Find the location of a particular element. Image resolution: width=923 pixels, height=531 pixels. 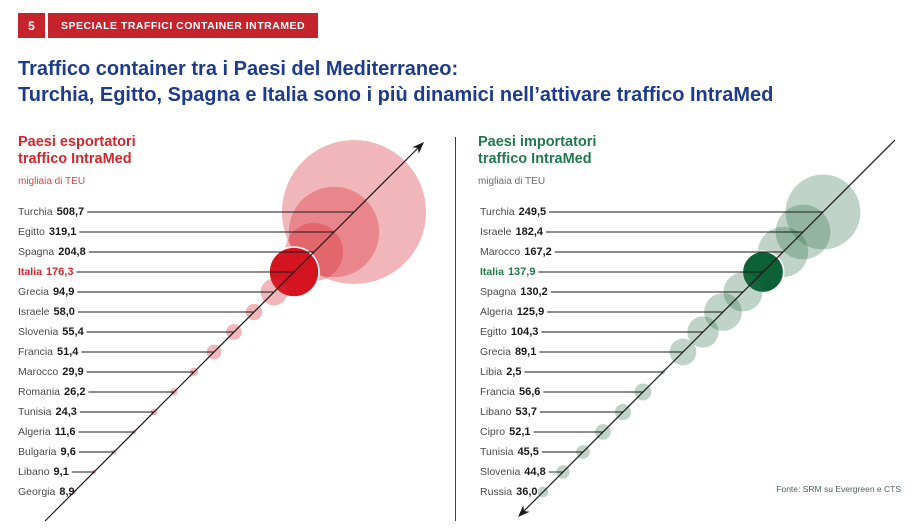

row-label-grecia: Grecia 89,1 is located at coordinates (508, 352).